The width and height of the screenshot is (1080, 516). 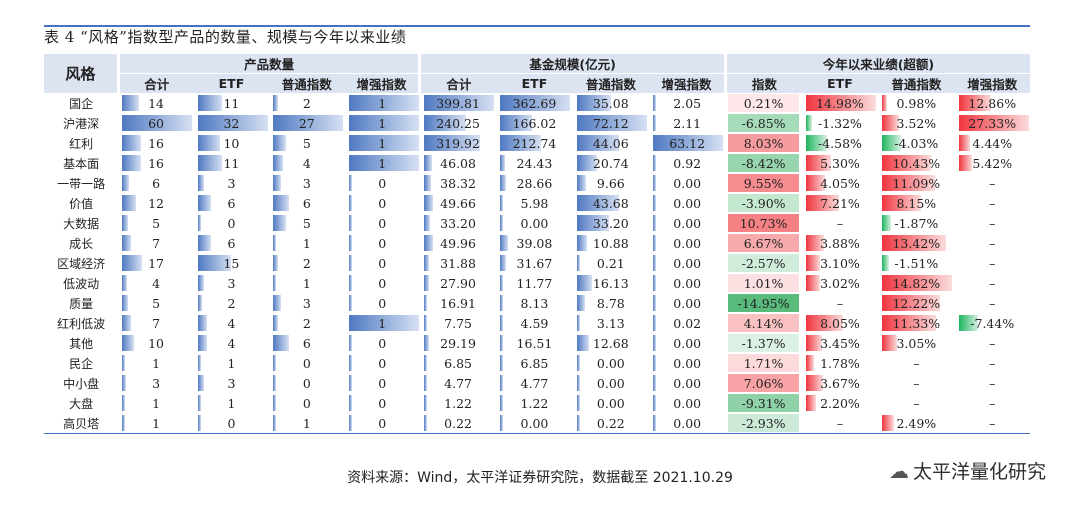 What do you see at coordinates (763, 363) in the screenshot?
I see `cell-value: 1.71%` at bounding box center [763, 363].